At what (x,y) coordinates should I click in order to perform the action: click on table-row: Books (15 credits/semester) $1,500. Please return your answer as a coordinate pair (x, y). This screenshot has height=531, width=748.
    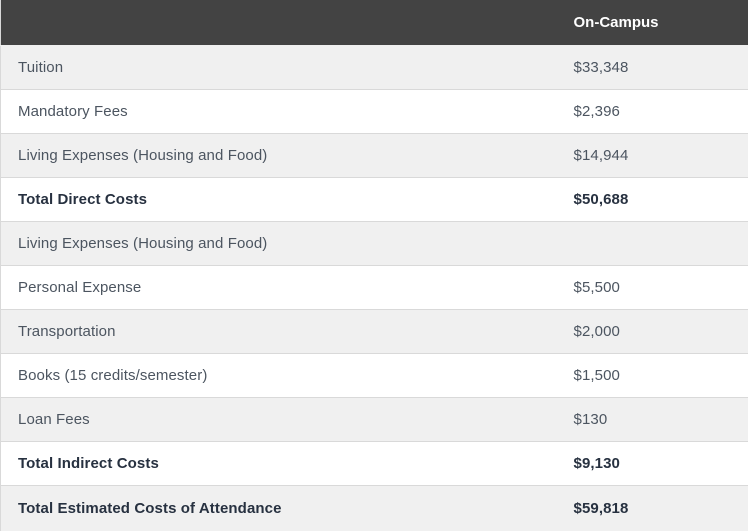
    Looking at the image, I should click on (374, 375).